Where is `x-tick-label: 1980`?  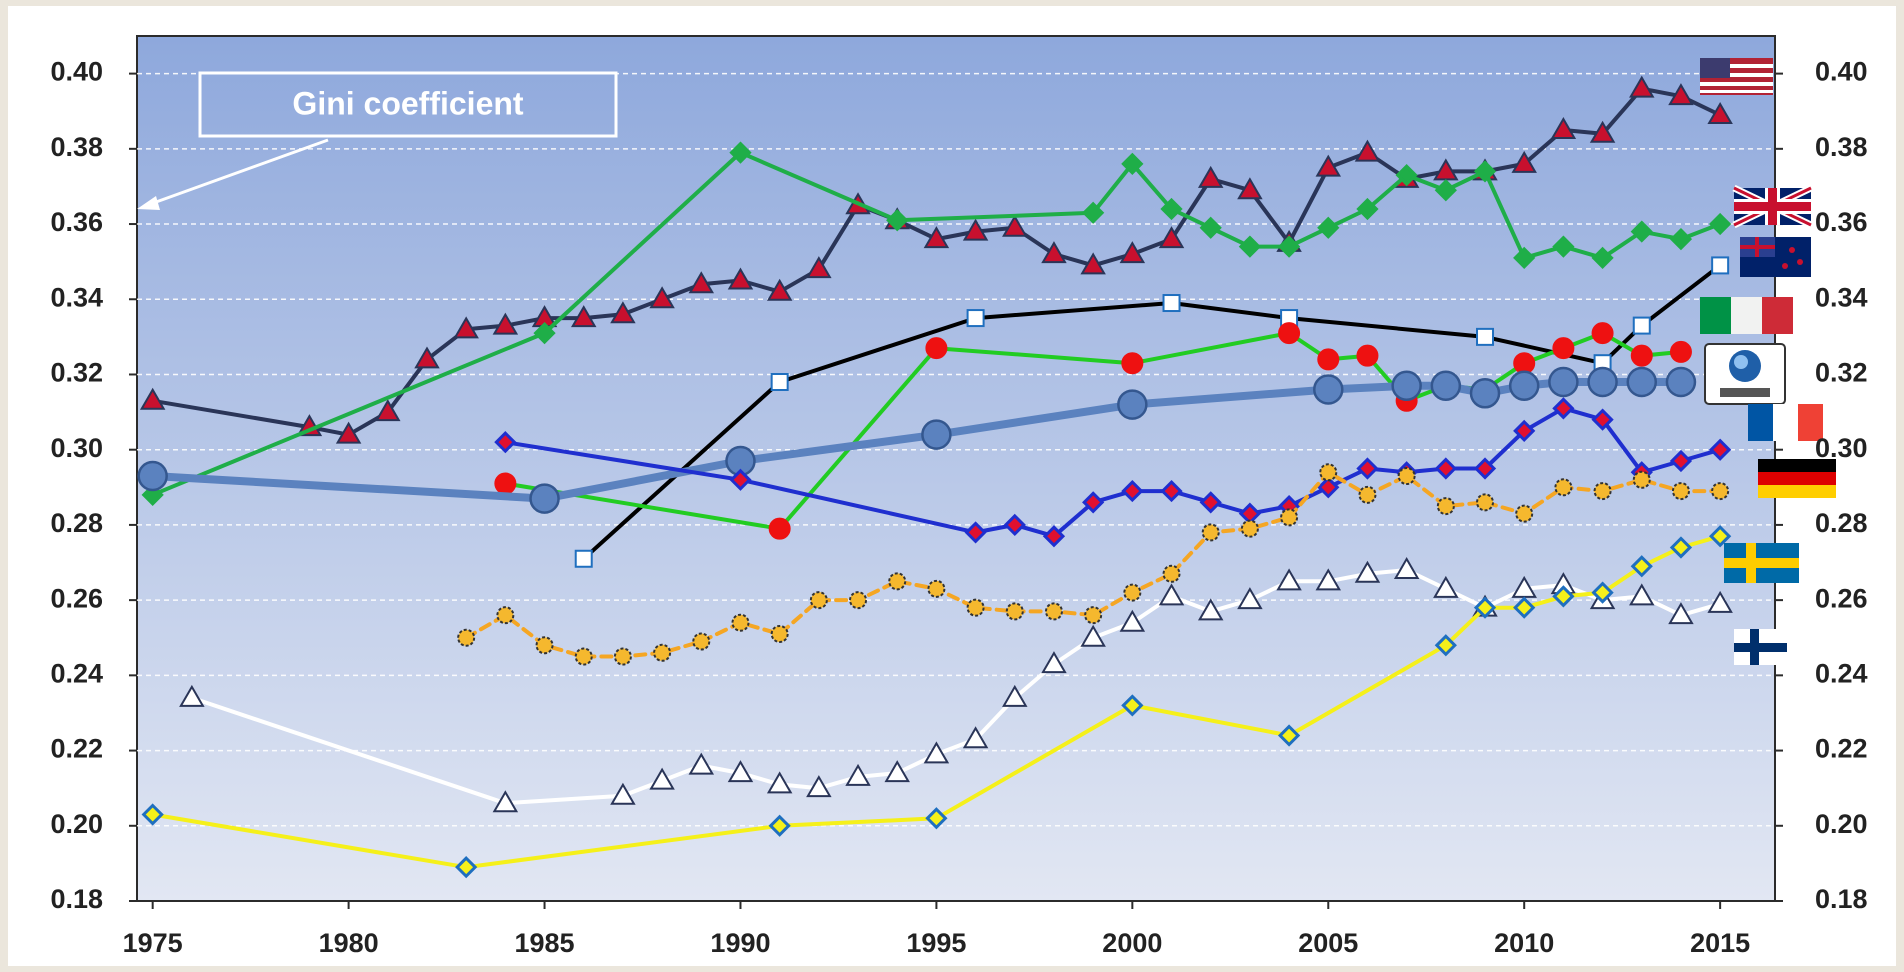 x-tick-label: 1980 is located at coordinates (349, 943).